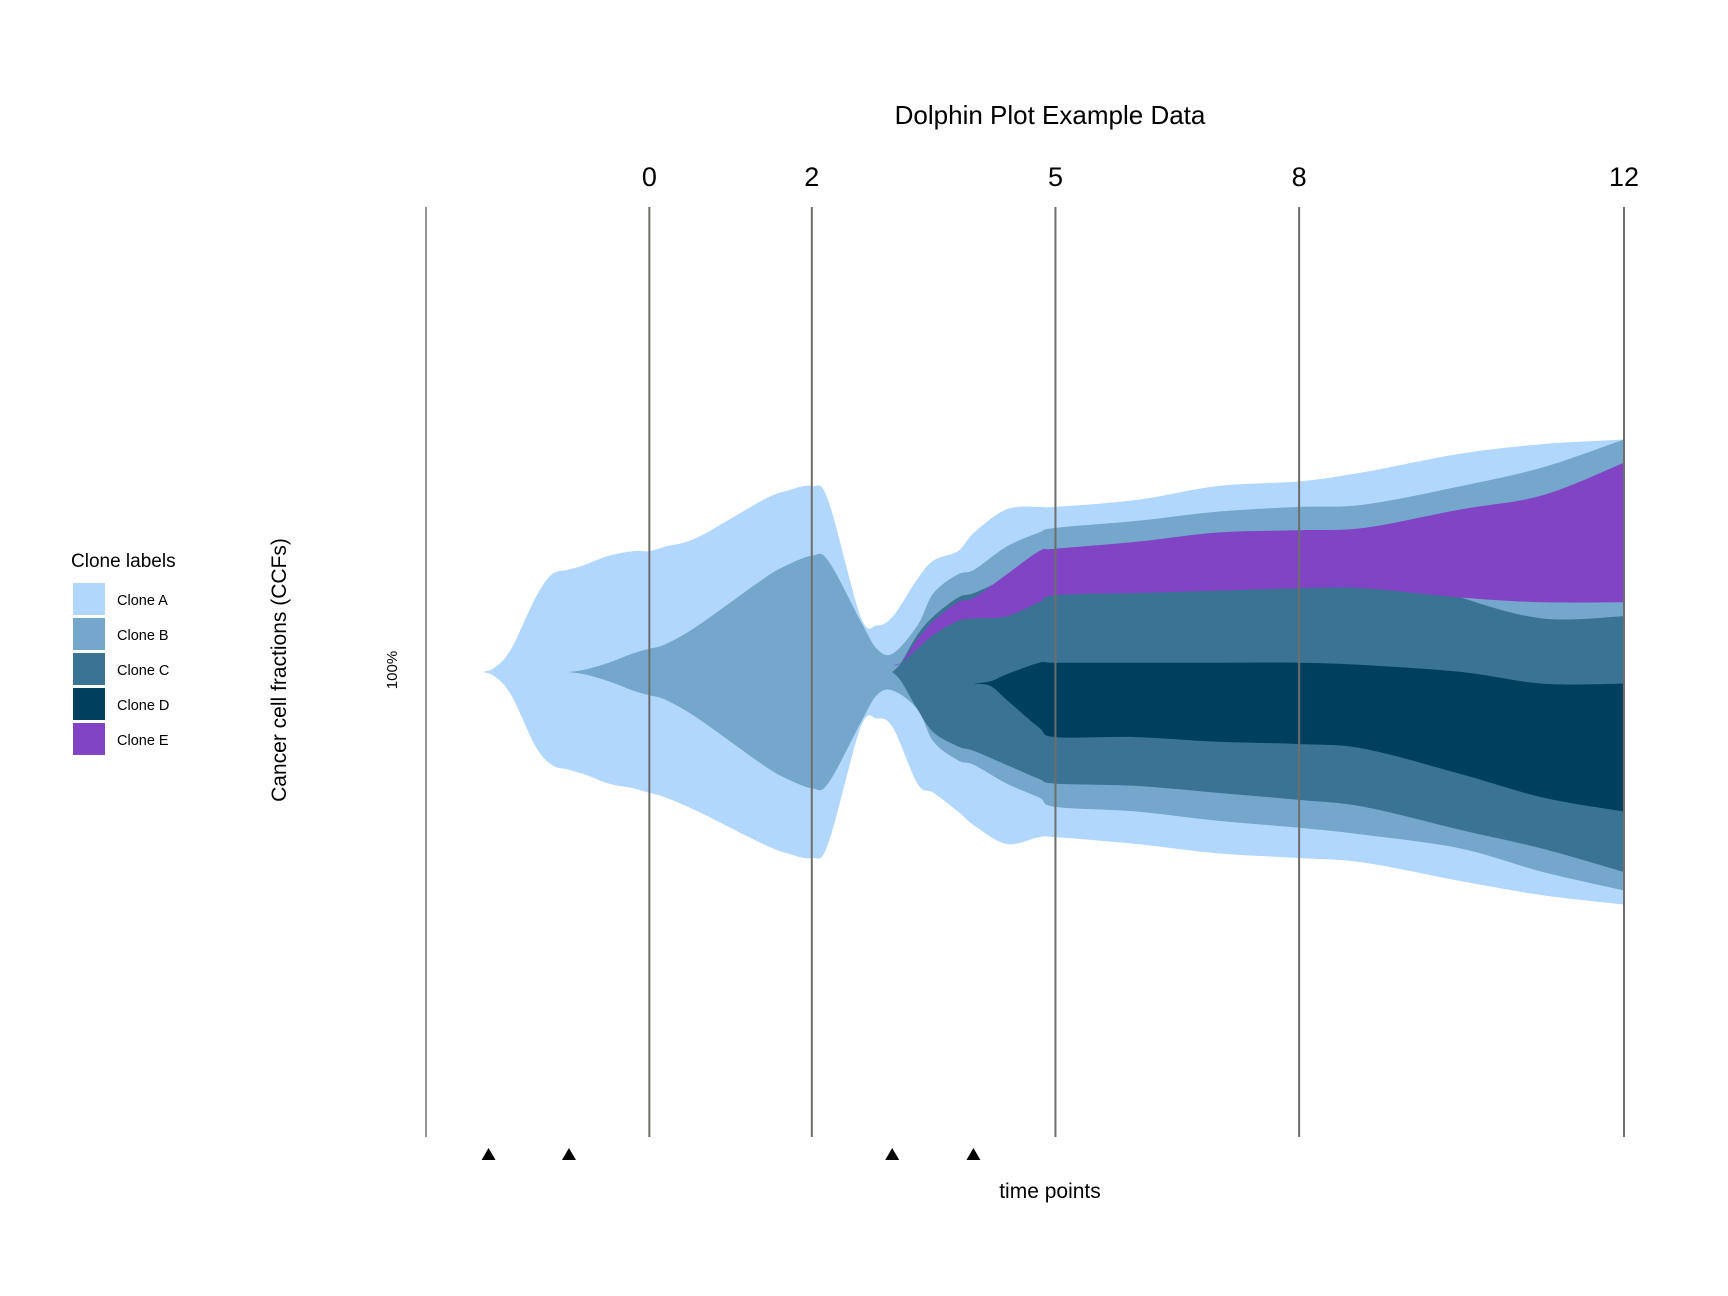 This screenshot has width=1728, height=1296. What do you see at coordinates (142, 601) in the screenshot?
I see `legend-label-clone-a: Clone A` at bounding box center [142, 601].